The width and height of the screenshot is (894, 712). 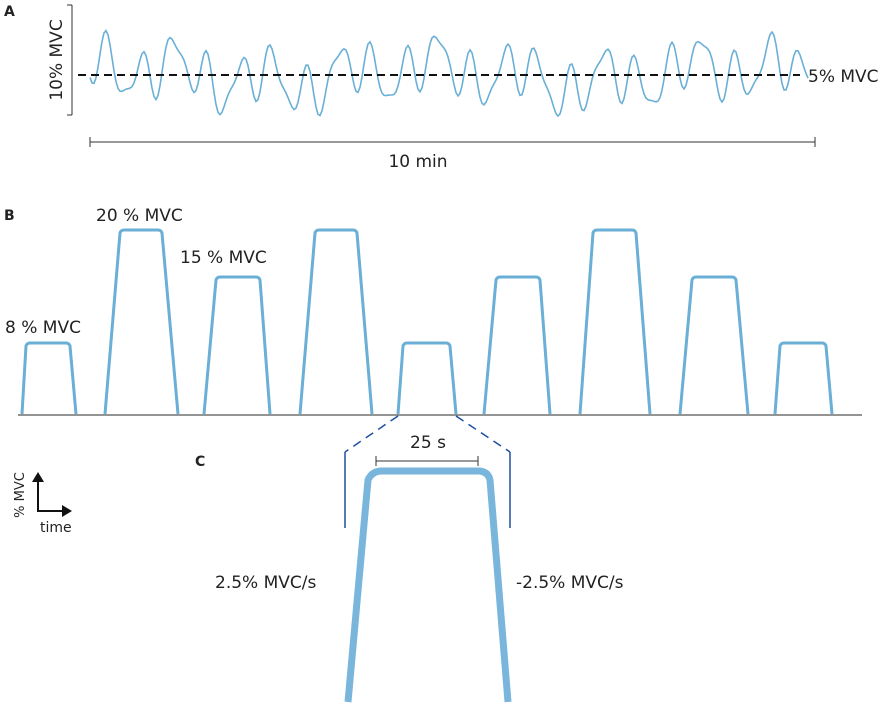 I want to click on level-label: 20 % MVC, so click(x=139, y=216).